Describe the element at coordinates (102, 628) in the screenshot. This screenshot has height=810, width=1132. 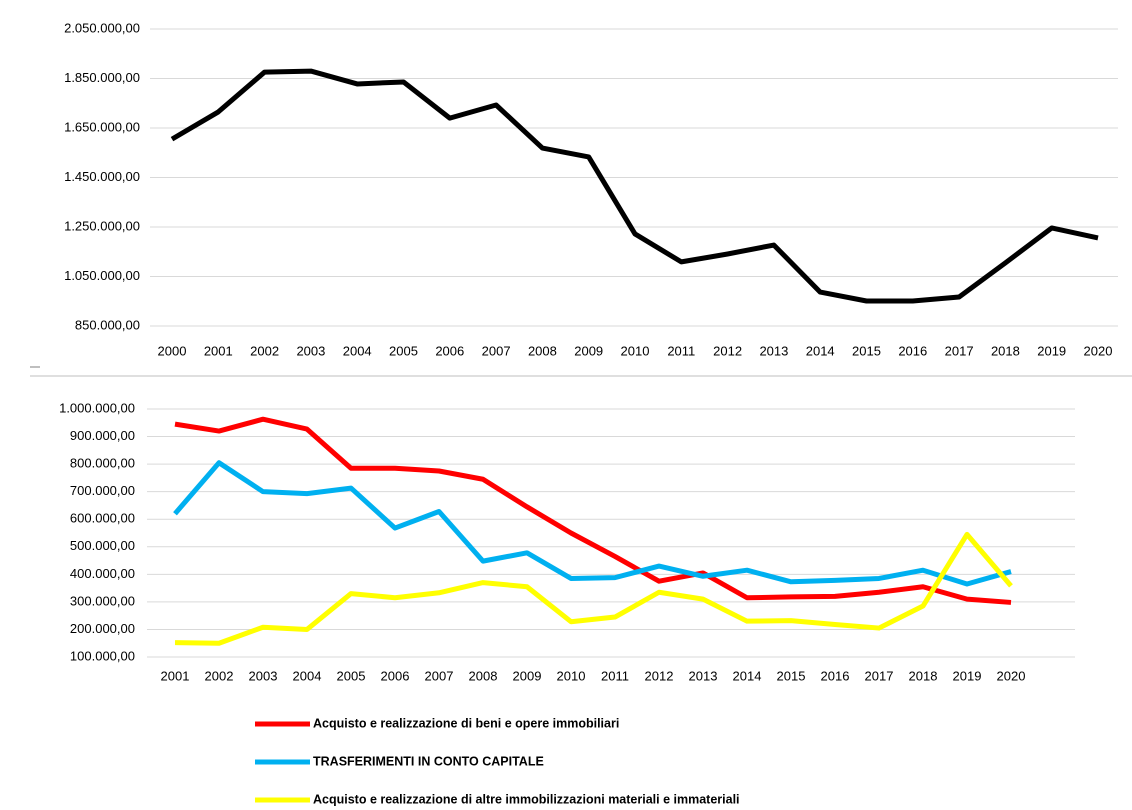
I see `y-tick-label: 200.000,00` at that location.